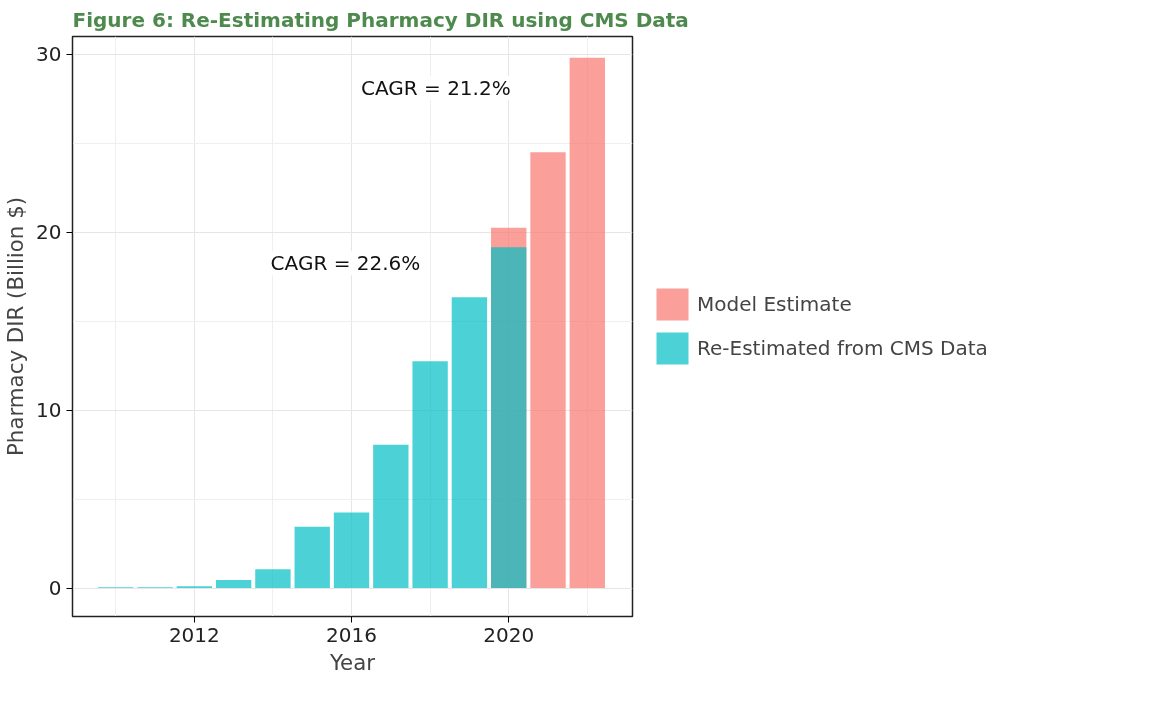 The image size is (1156, 725). What do you see at coordinates (435, 88) in the screenshot?
I see `annotation: CAGR = 21.2%` at bounding box center [435, 88].